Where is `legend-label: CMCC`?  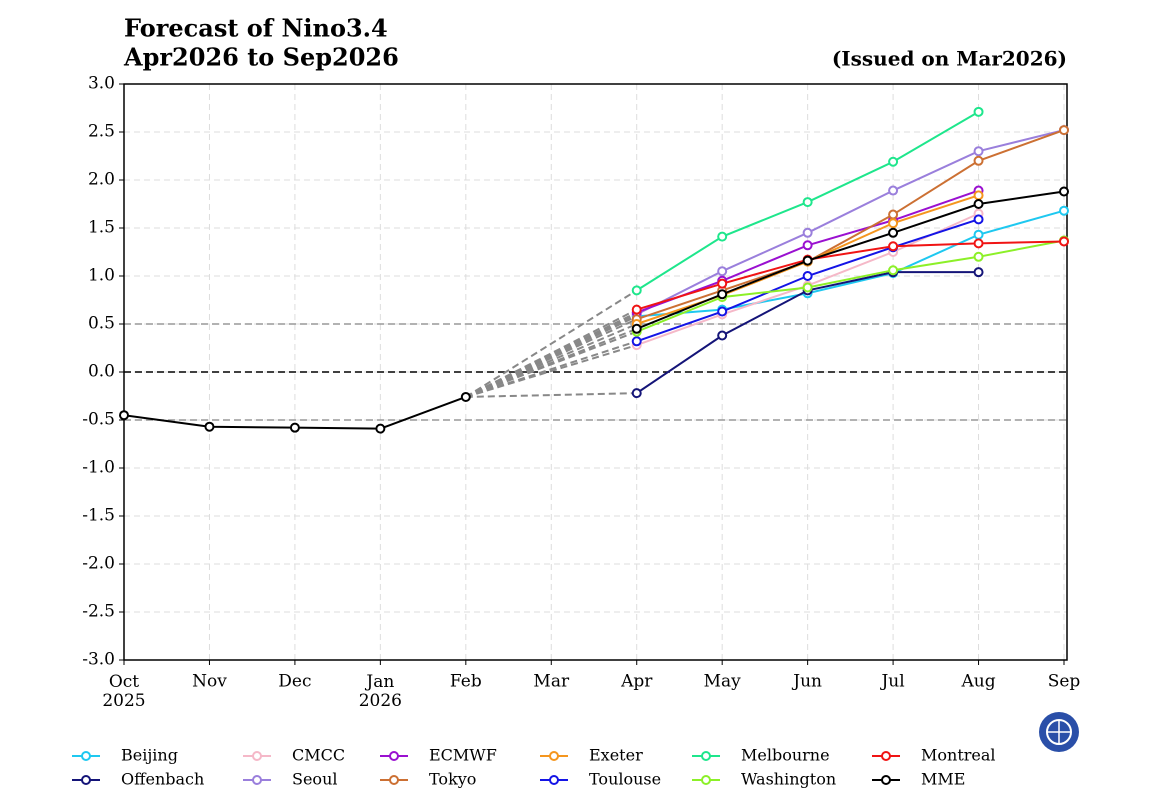 legend-label: CMCC is located at coordinates (318, 755).